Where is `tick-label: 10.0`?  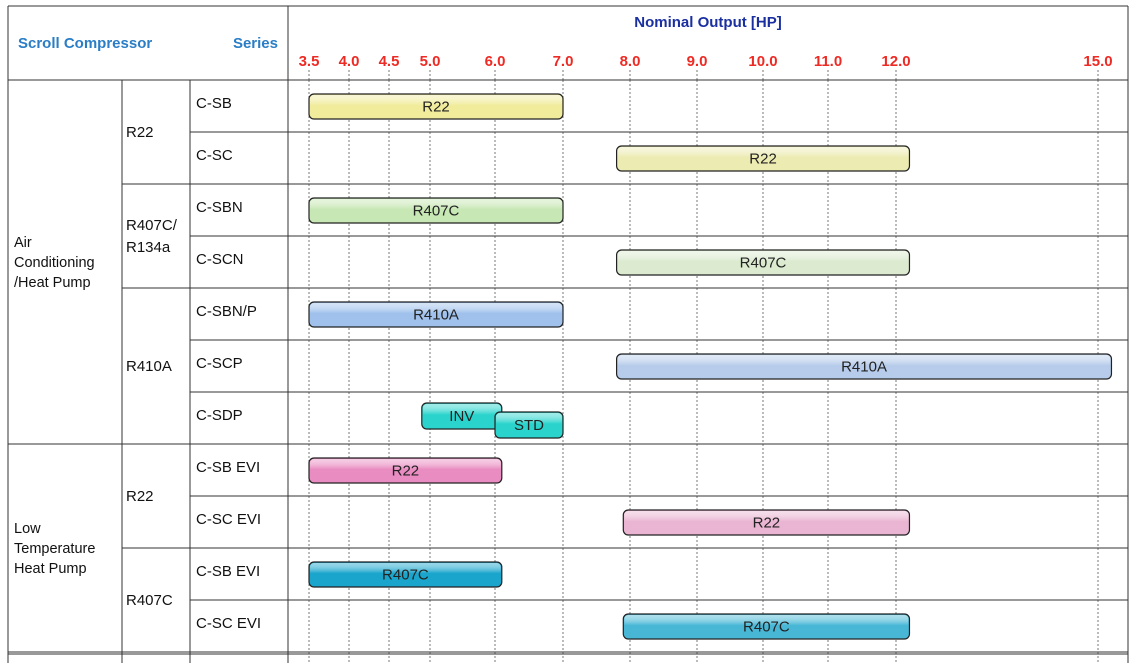 tick-label: 10.0 is located at coordinates (762, 61).